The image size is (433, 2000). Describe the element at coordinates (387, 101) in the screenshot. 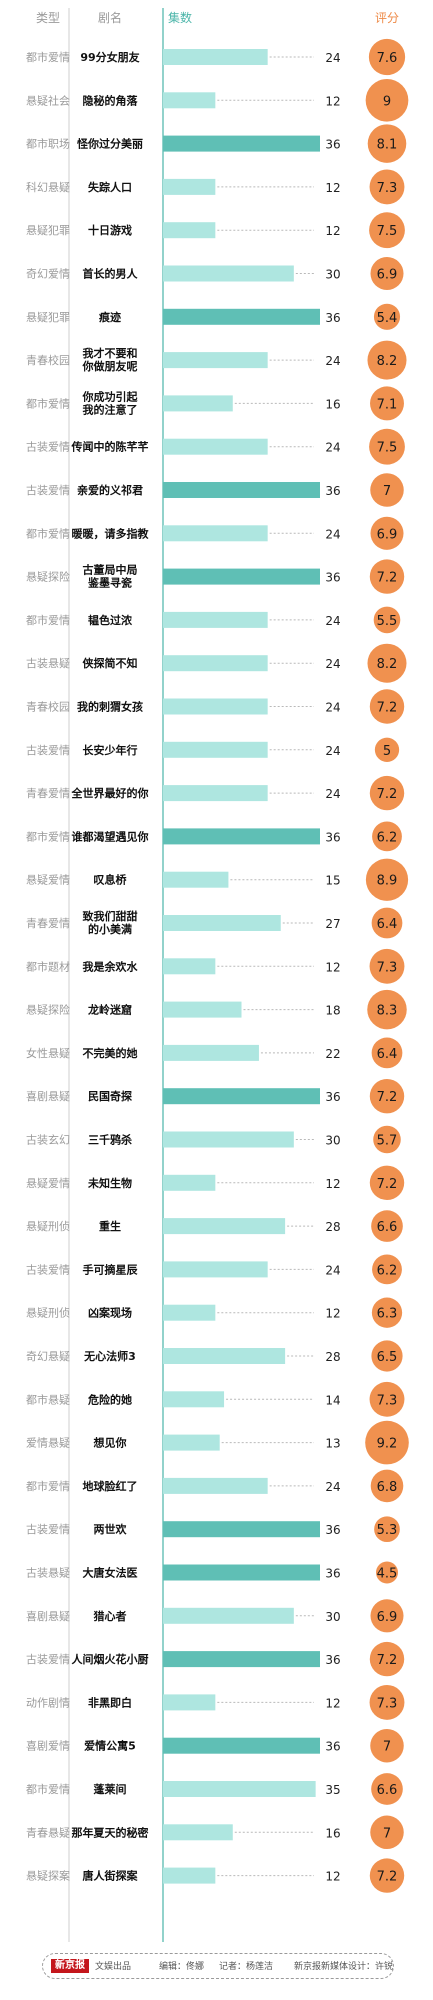

I see `score-value: 9` at that location.